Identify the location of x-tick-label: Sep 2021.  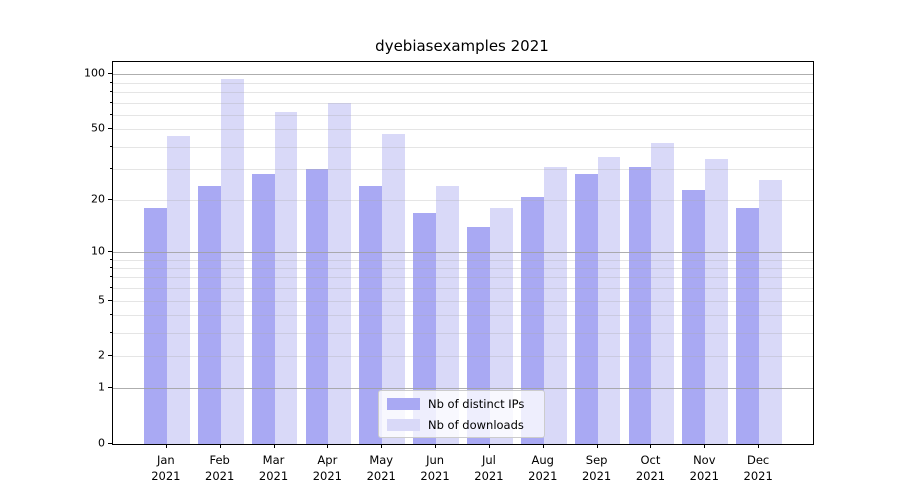
(597, 468).